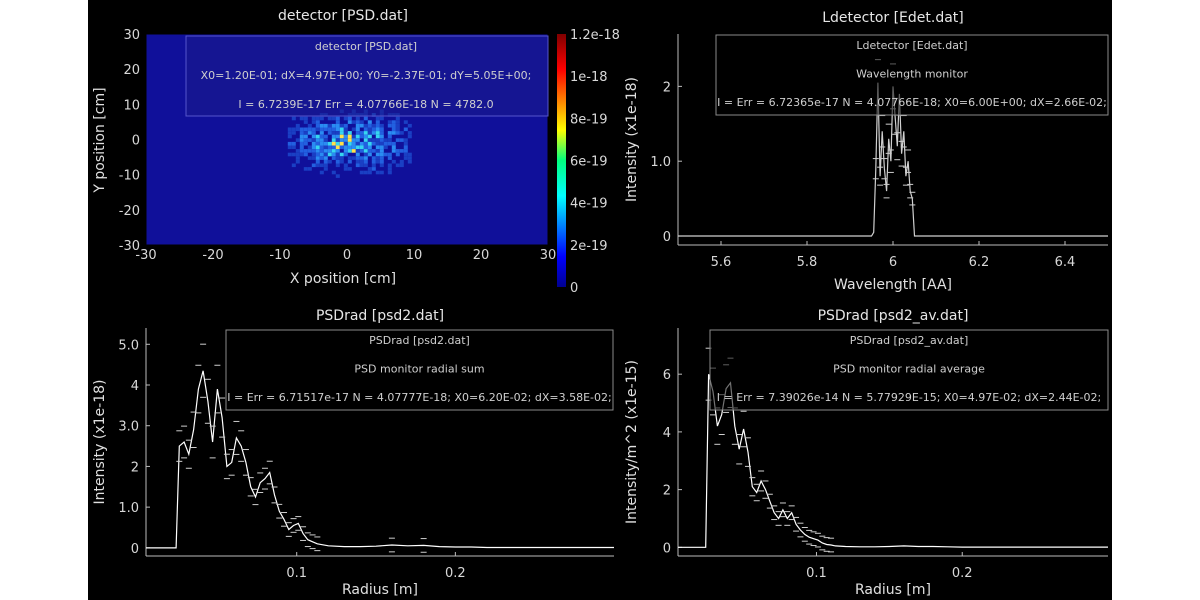 The width and height of the screenshot is (1200, 600). What do you see at coordinates (548, 255) in the screenshot?
I see `x-tick-label: 30` at bounding box center [548, 255].